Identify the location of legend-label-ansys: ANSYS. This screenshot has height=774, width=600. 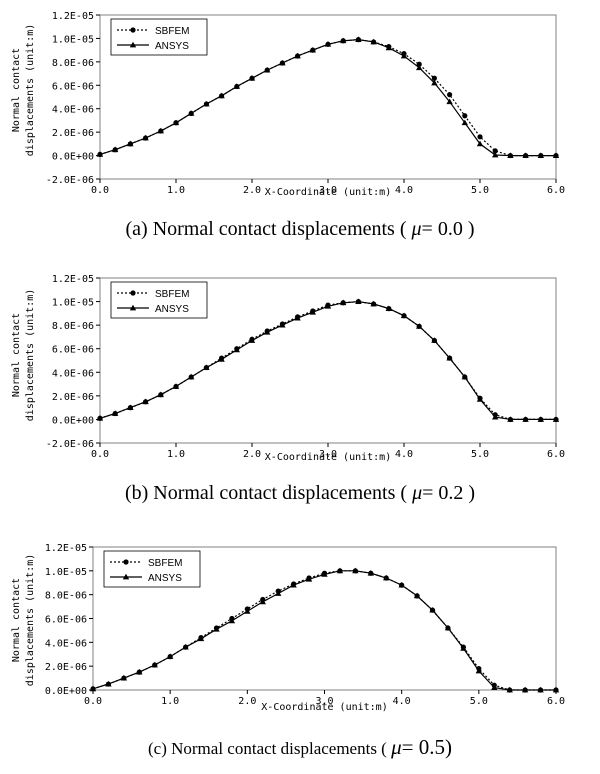
(172, 46).